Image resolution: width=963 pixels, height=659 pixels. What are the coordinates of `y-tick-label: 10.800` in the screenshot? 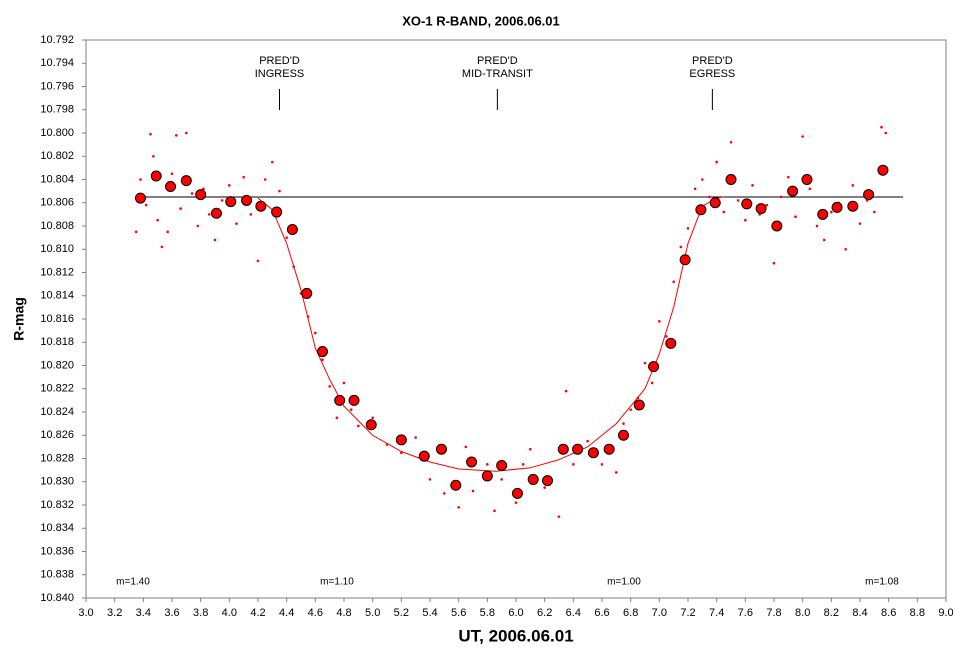 It's located at (57, 133).